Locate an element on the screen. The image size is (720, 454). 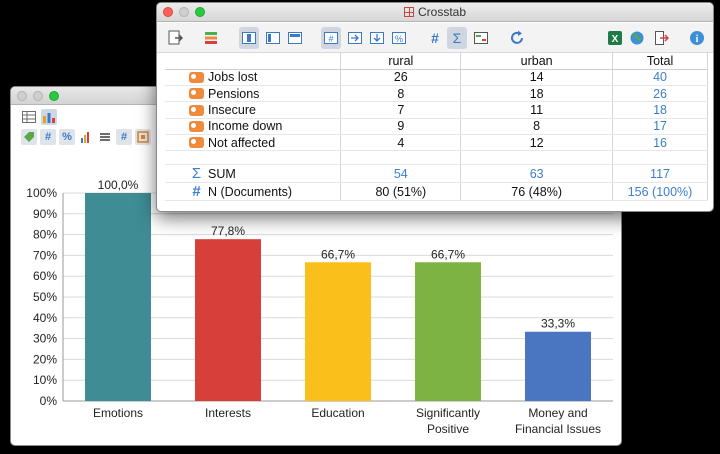
bar-value-label: 66,7% is located at coordinates (338, 254).